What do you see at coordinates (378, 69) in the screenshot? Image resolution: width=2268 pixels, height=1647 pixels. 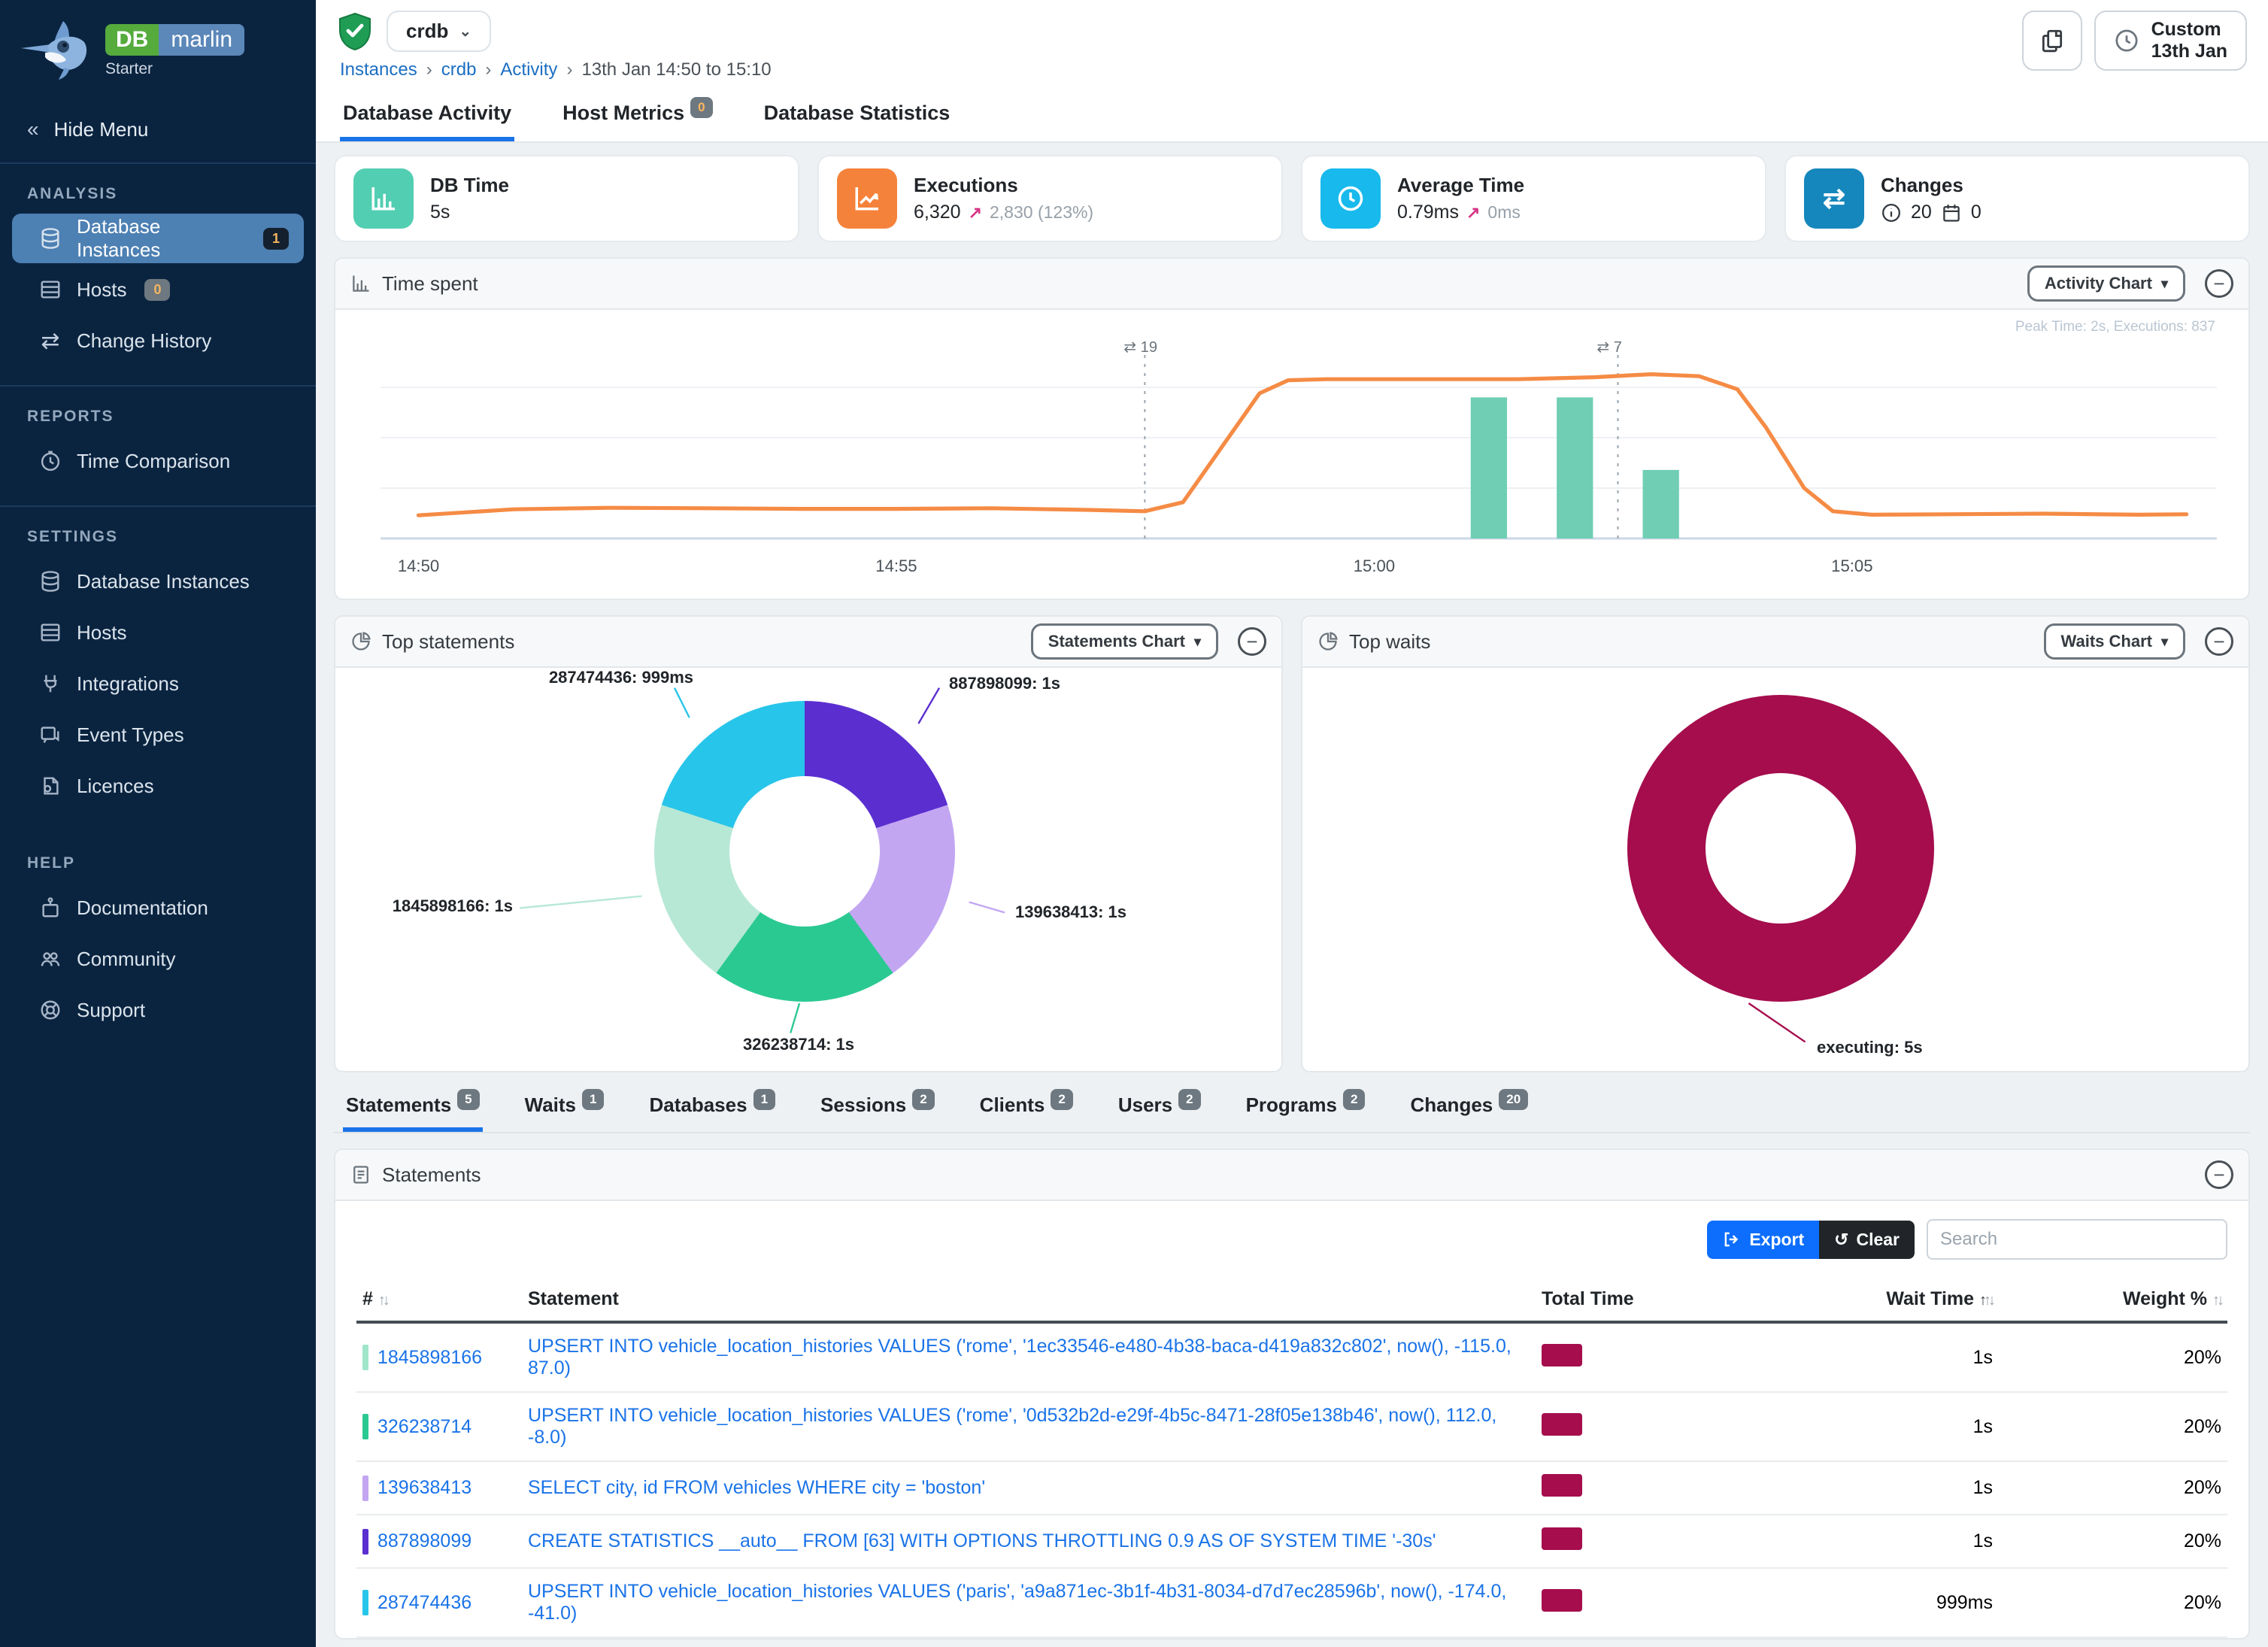 I see `breadcrumb-instances: Instances` at bounding box center [378, 69].